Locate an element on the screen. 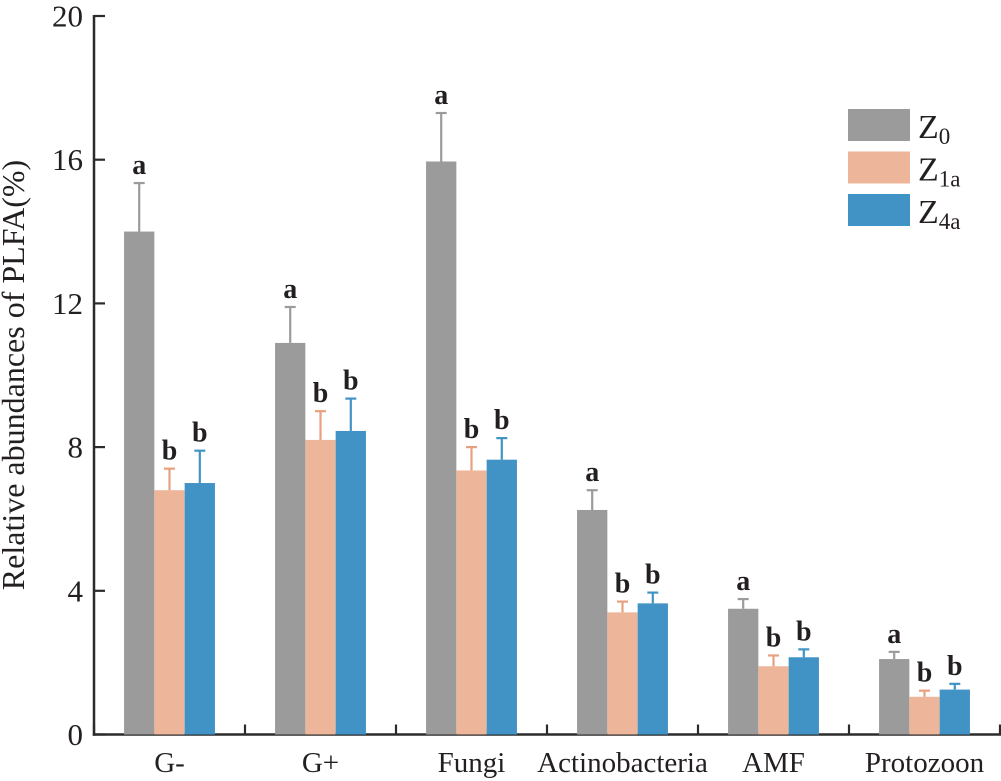 The height and width of the screenshot is (781, 1001). x-category-label-G+: G+ is located at coordinates (320, 763).